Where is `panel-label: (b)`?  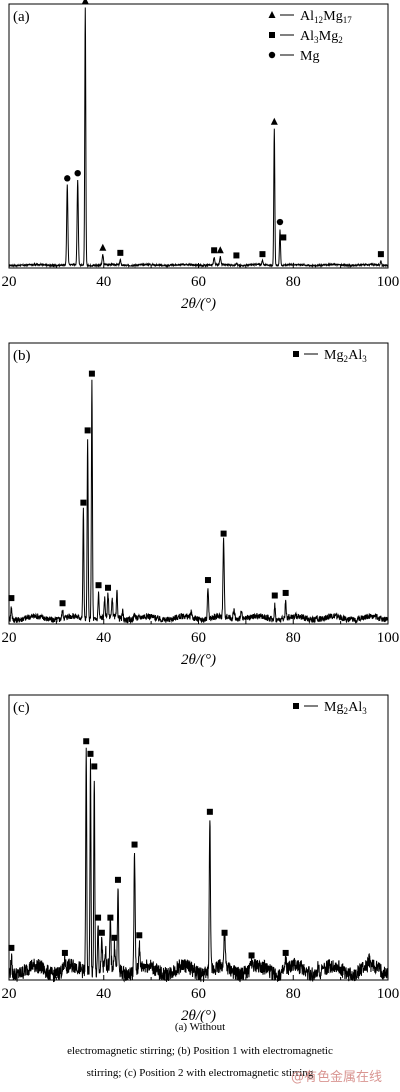
panel-label: (b) is located at coordinates (22, 356).